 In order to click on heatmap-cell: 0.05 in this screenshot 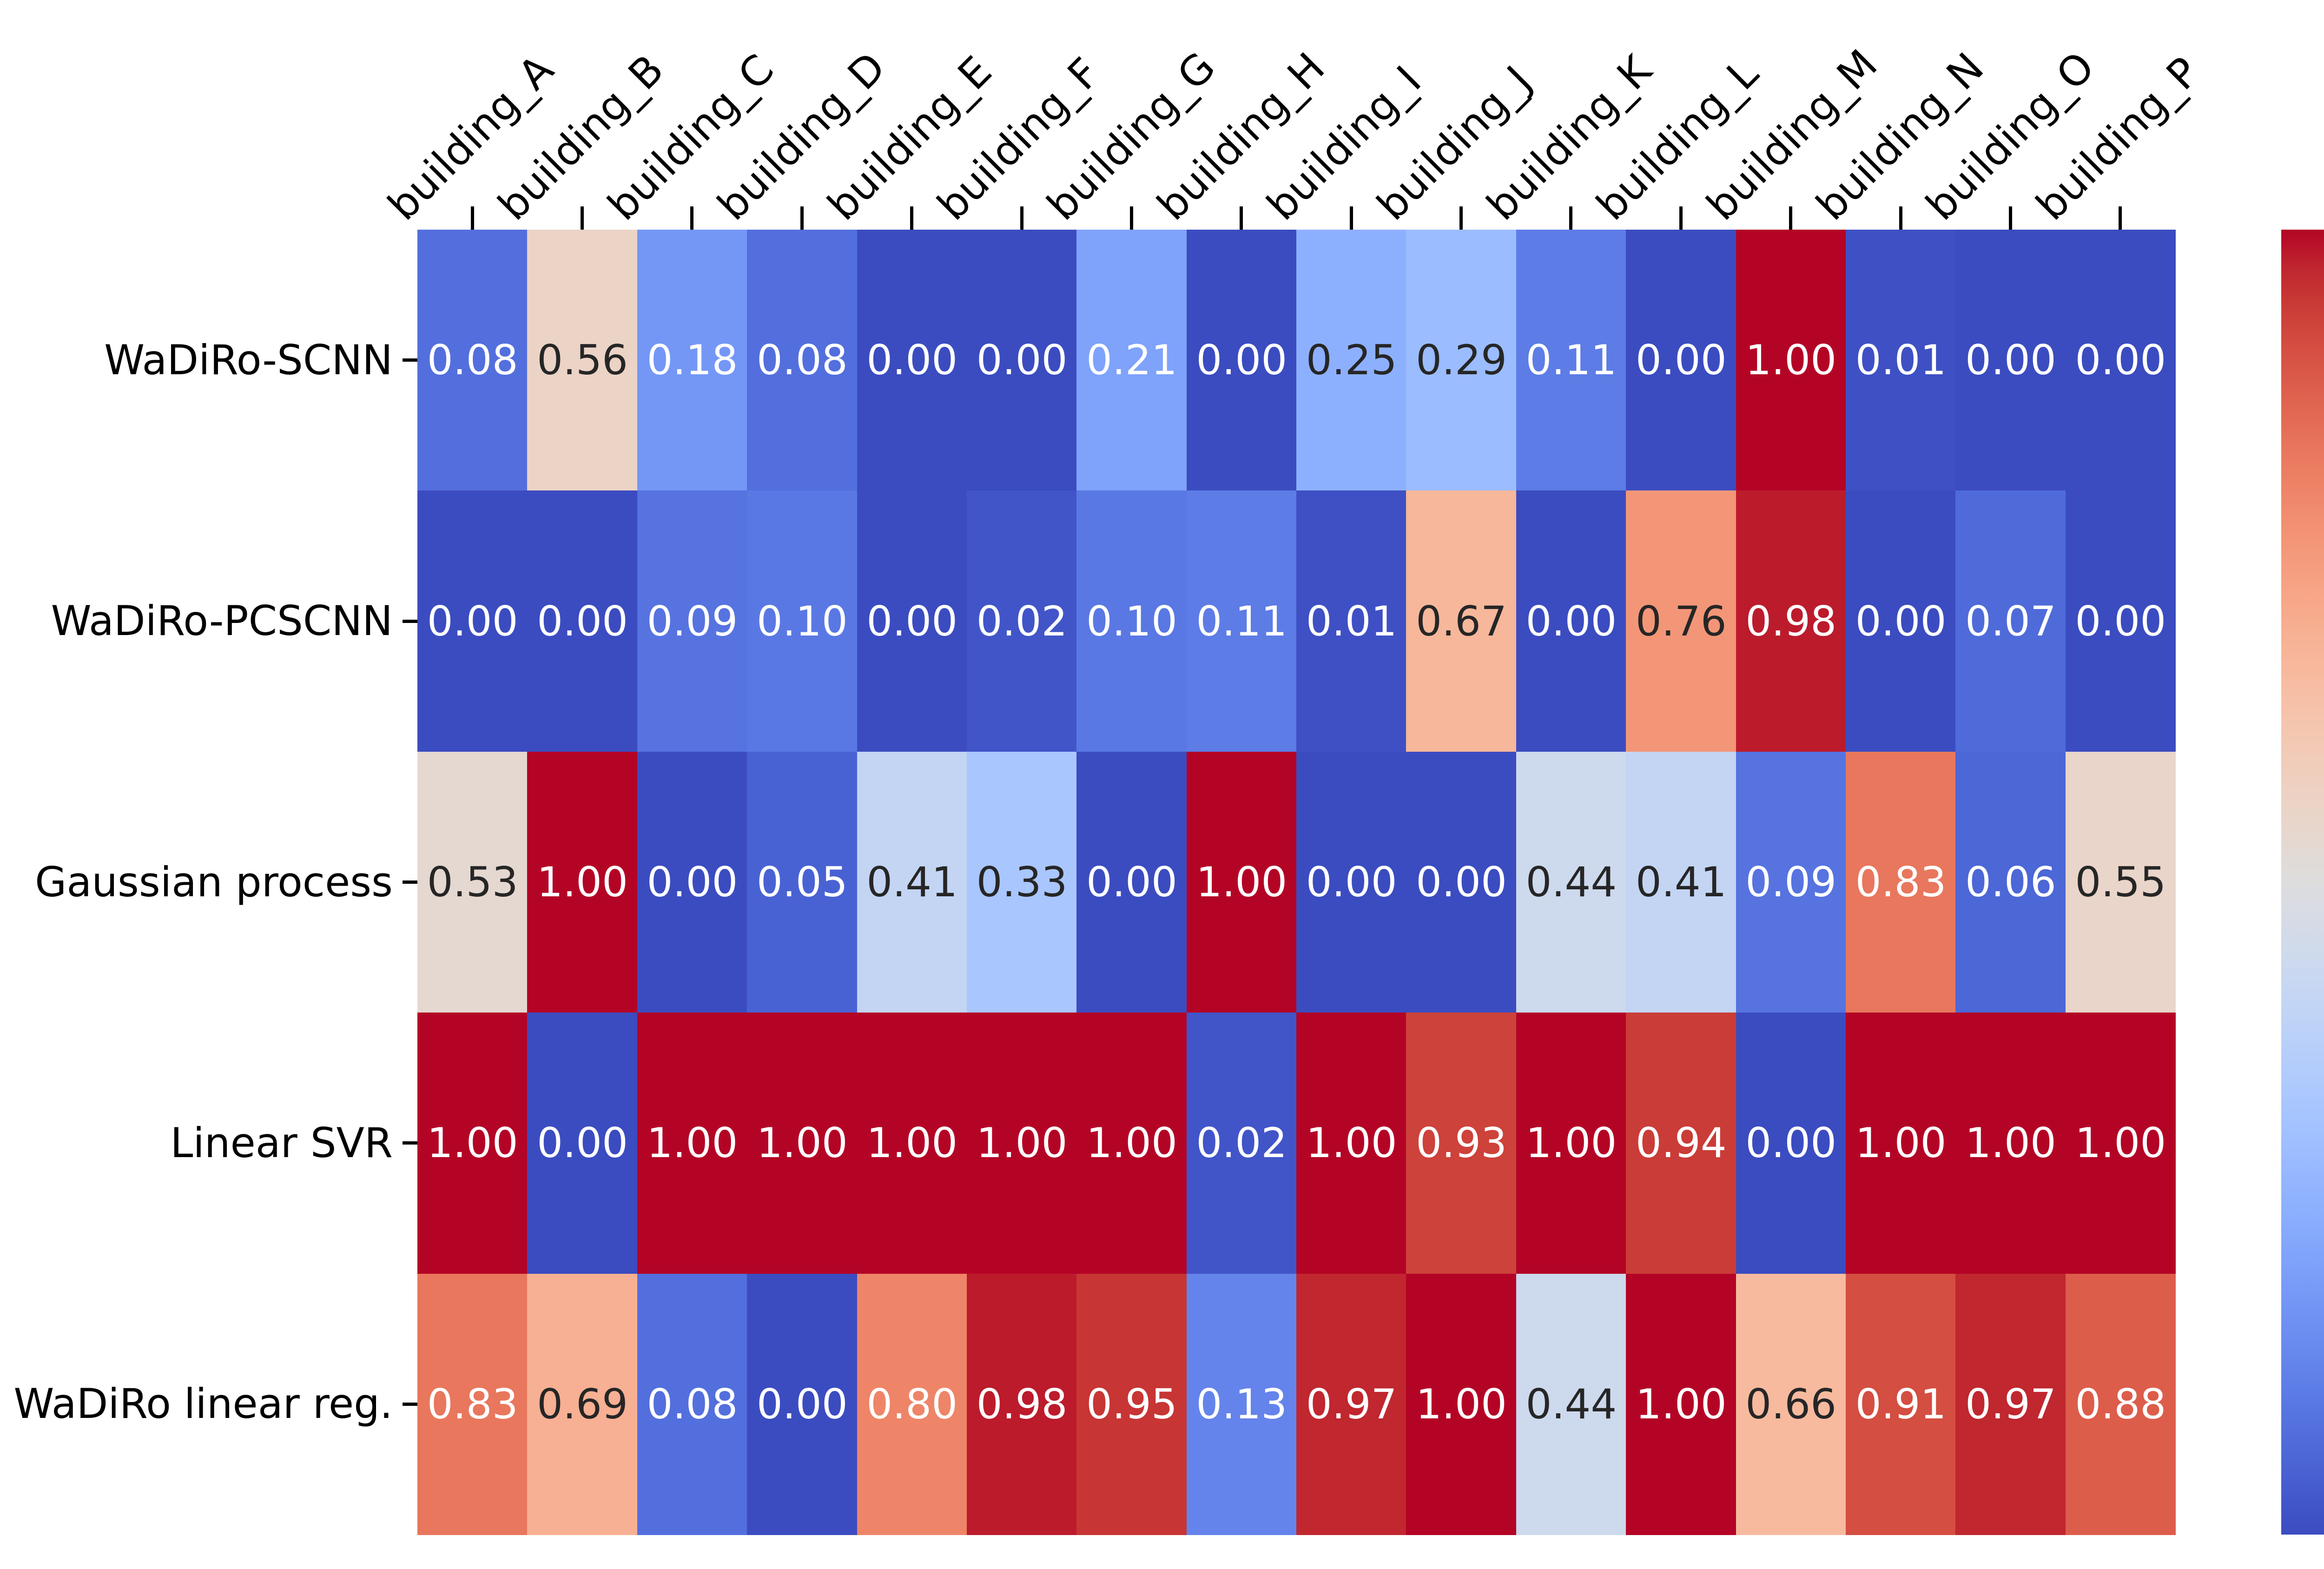, I will do `click(802, 882)`.